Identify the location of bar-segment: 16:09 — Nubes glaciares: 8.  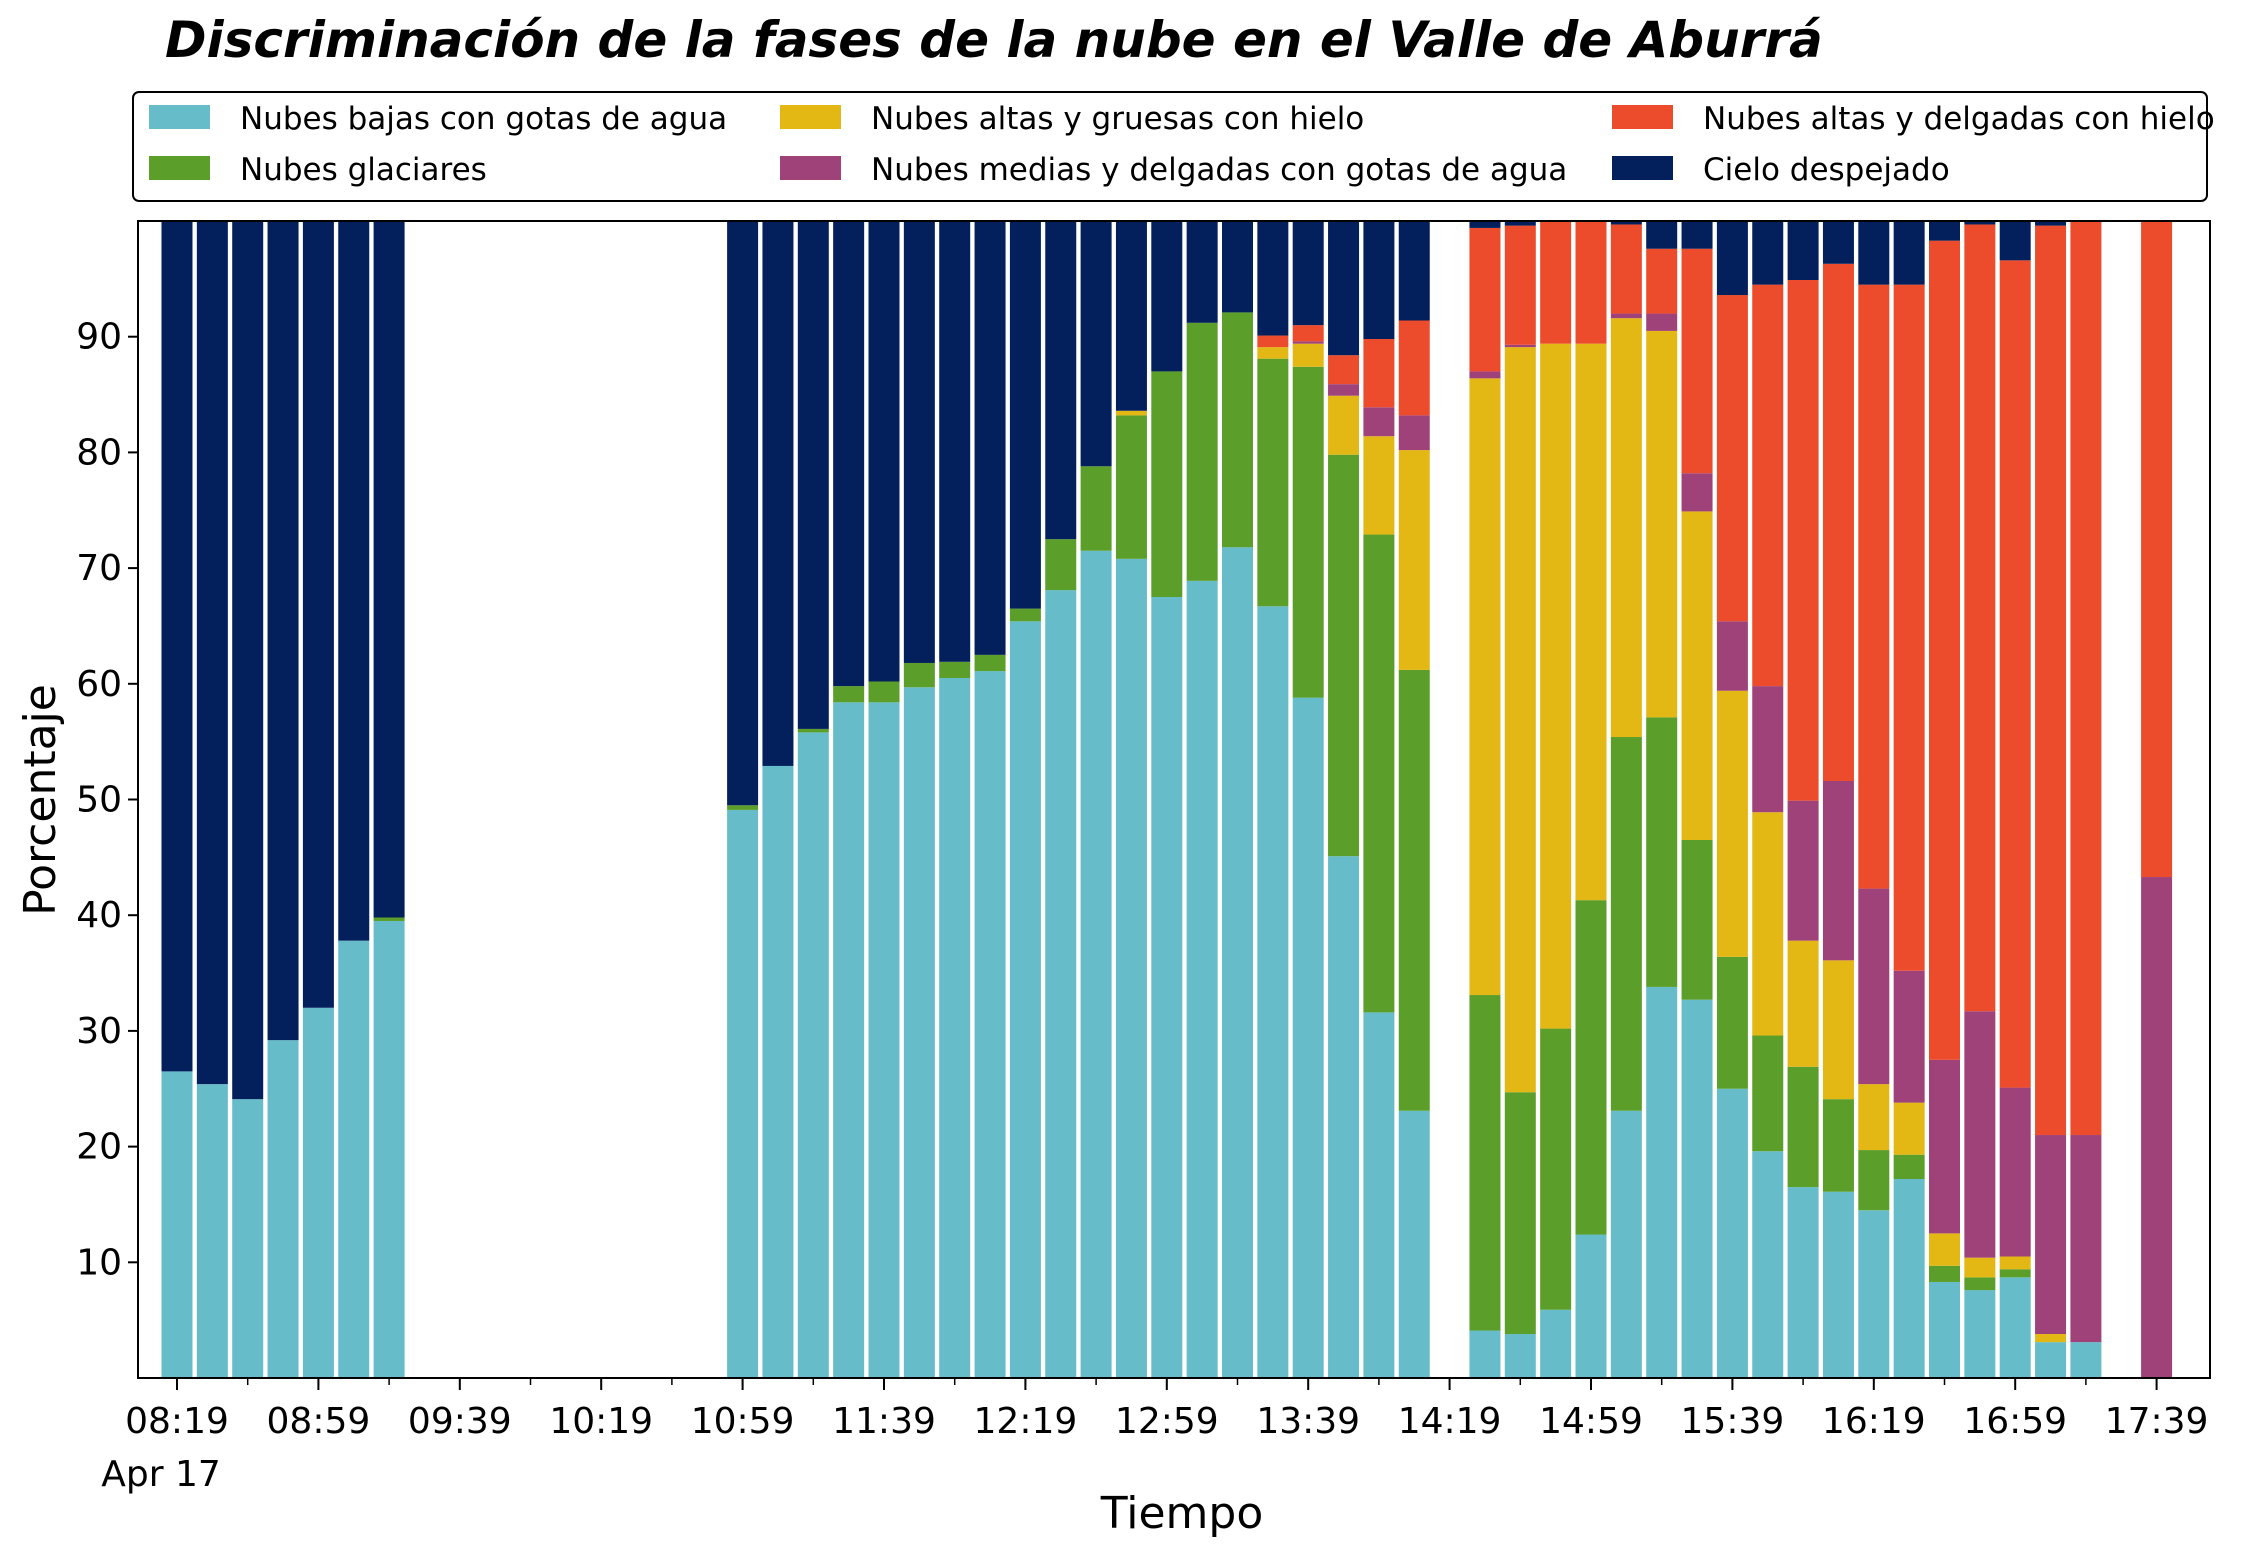
(1838, 1145).